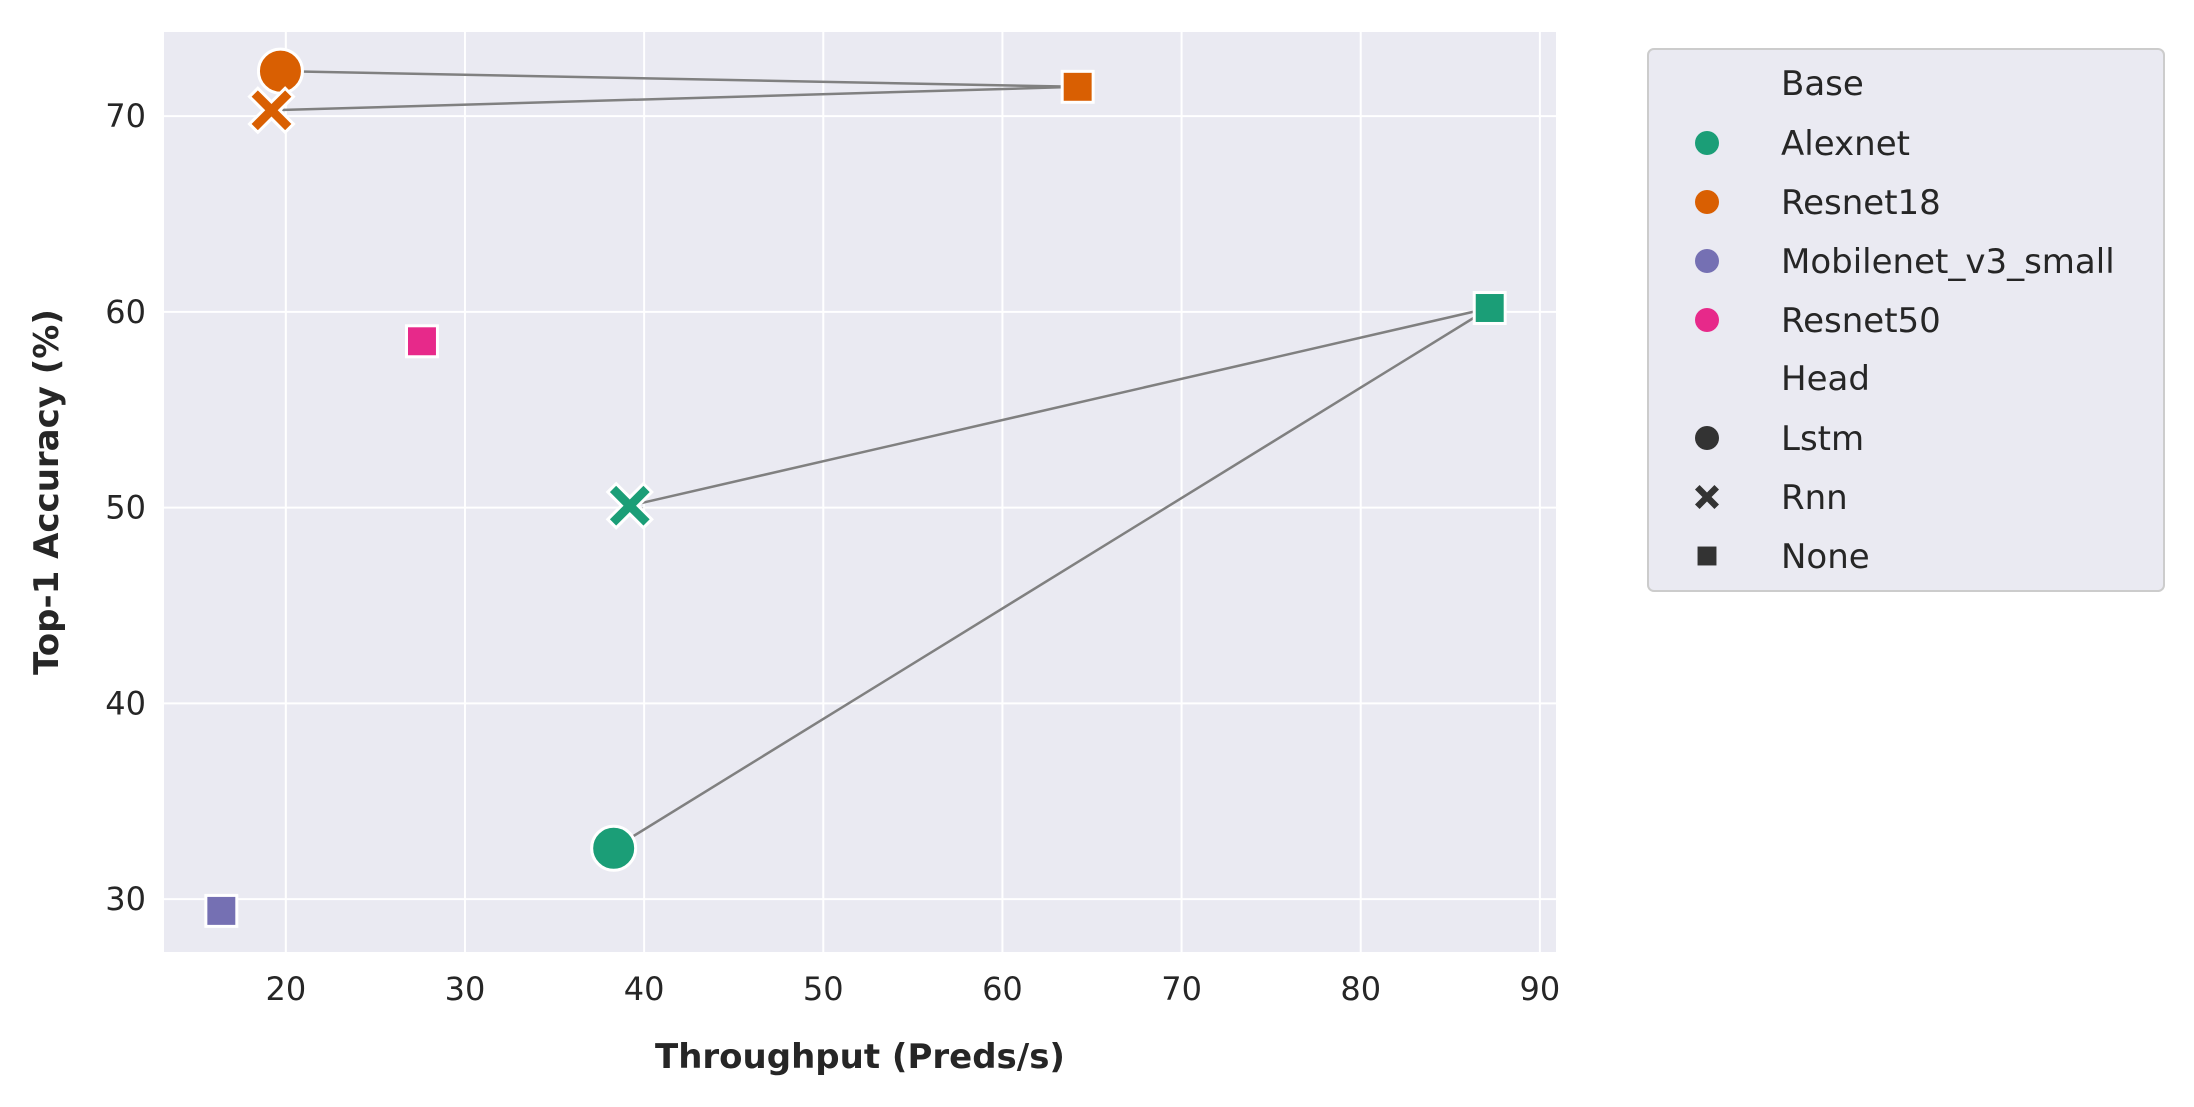 This screenshot has height=1107, width=2194. Describe the element at coordinates (125, 312) in the screenshot. I see `y-tick-label: 60` at that location.